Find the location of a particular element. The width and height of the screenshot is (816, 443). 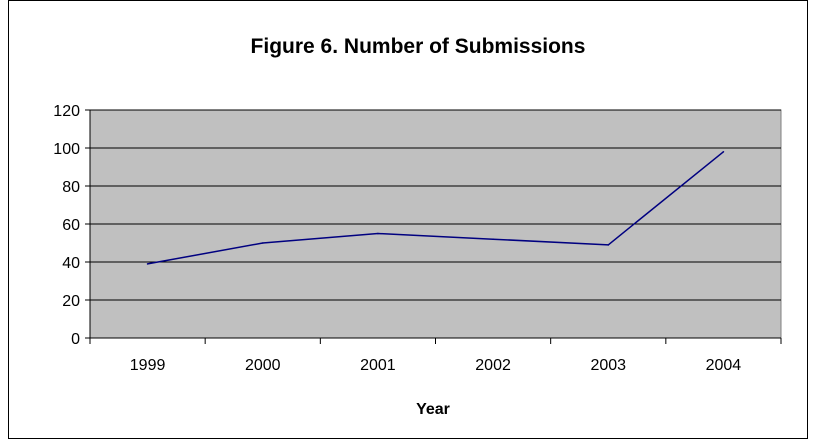

y-tick-label: 60 is located at coordinates (71, 225).